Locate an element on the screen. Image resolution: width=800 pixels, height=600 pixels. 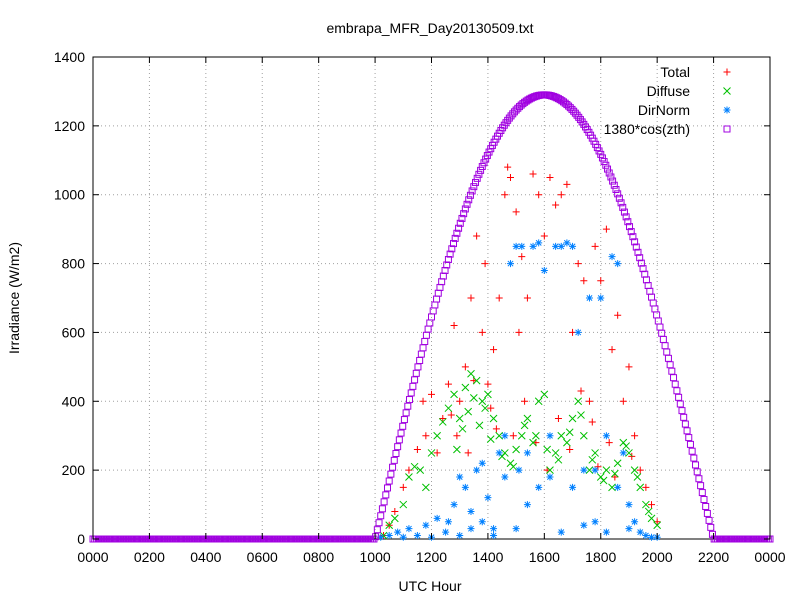
x-axis-label: UTC Hour is located at coordinates (429, 586).